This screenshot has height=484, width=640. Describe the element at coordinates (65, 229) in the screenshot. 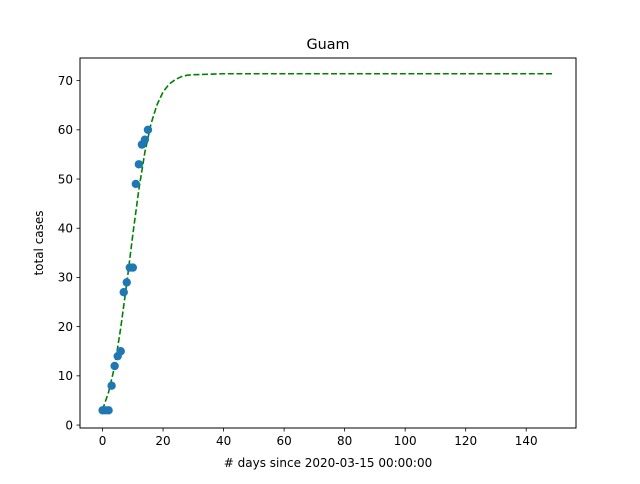

I see `y-tick-label: 40` at that location.